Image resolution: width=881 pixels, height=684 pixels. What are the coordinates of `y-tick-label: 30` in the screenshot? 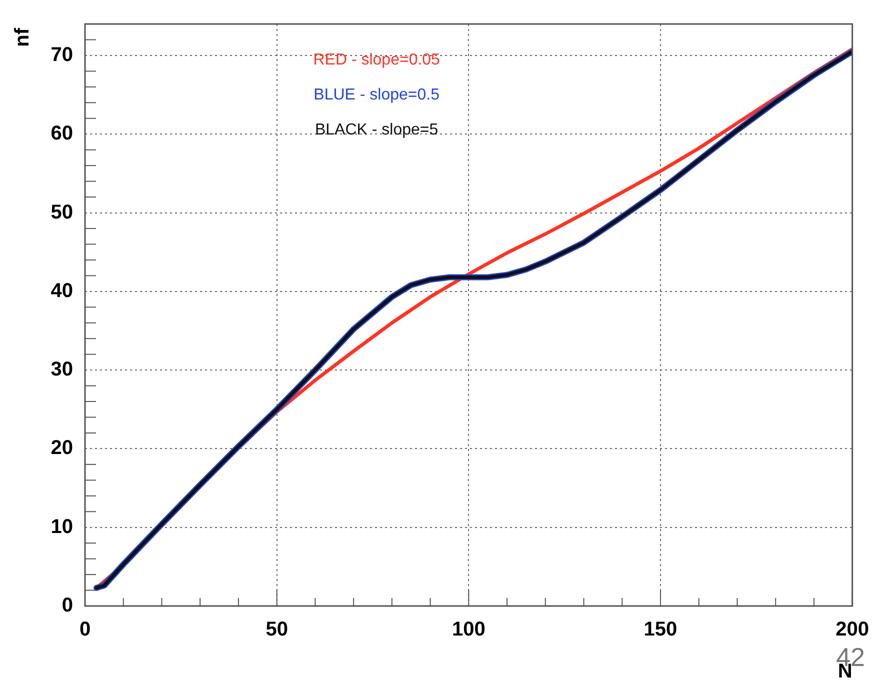 It's located at (61, 369).